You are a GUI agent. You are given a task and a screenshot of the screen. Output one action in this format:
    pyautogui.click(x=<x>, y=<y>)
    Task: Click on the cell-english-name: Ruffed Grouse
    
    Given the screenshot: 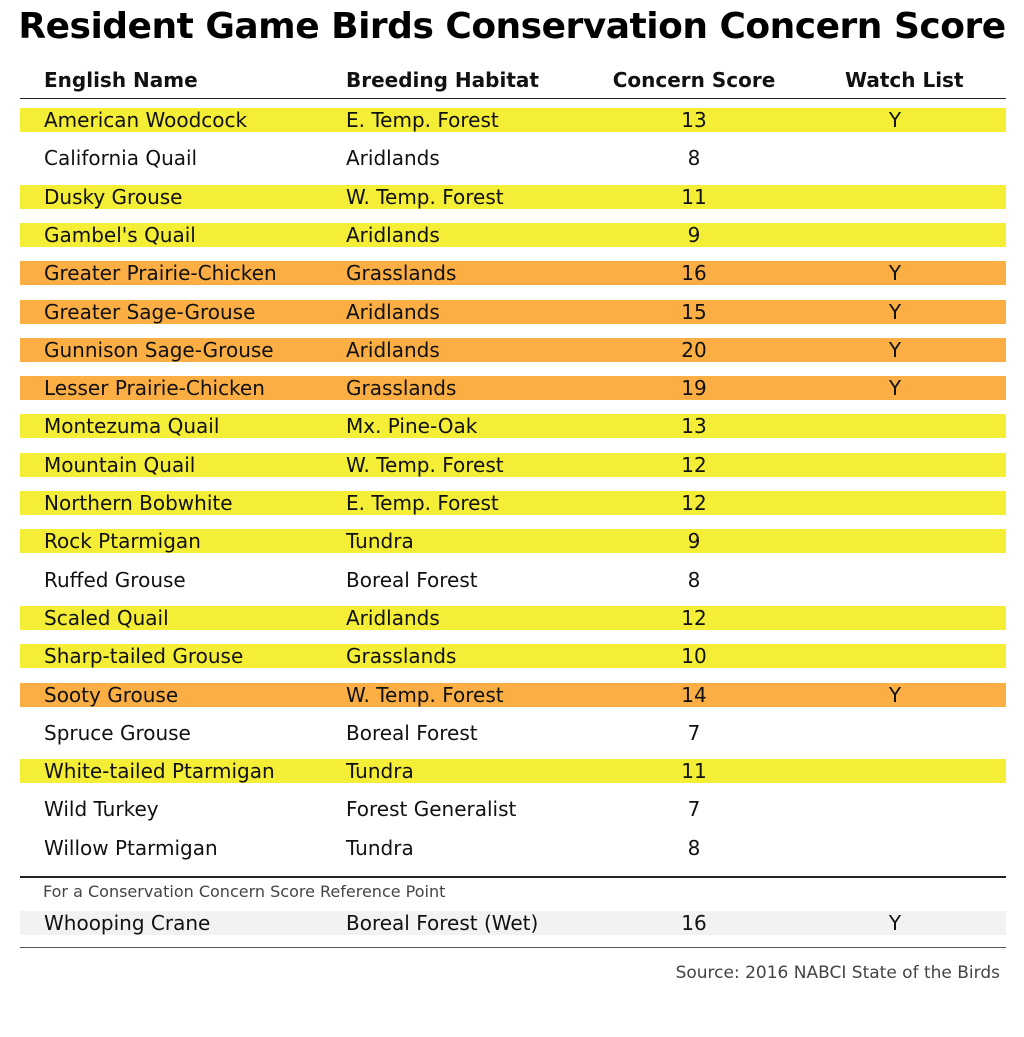 What is the action you would take?
    pyautogui.click(x=115, y=579)
    